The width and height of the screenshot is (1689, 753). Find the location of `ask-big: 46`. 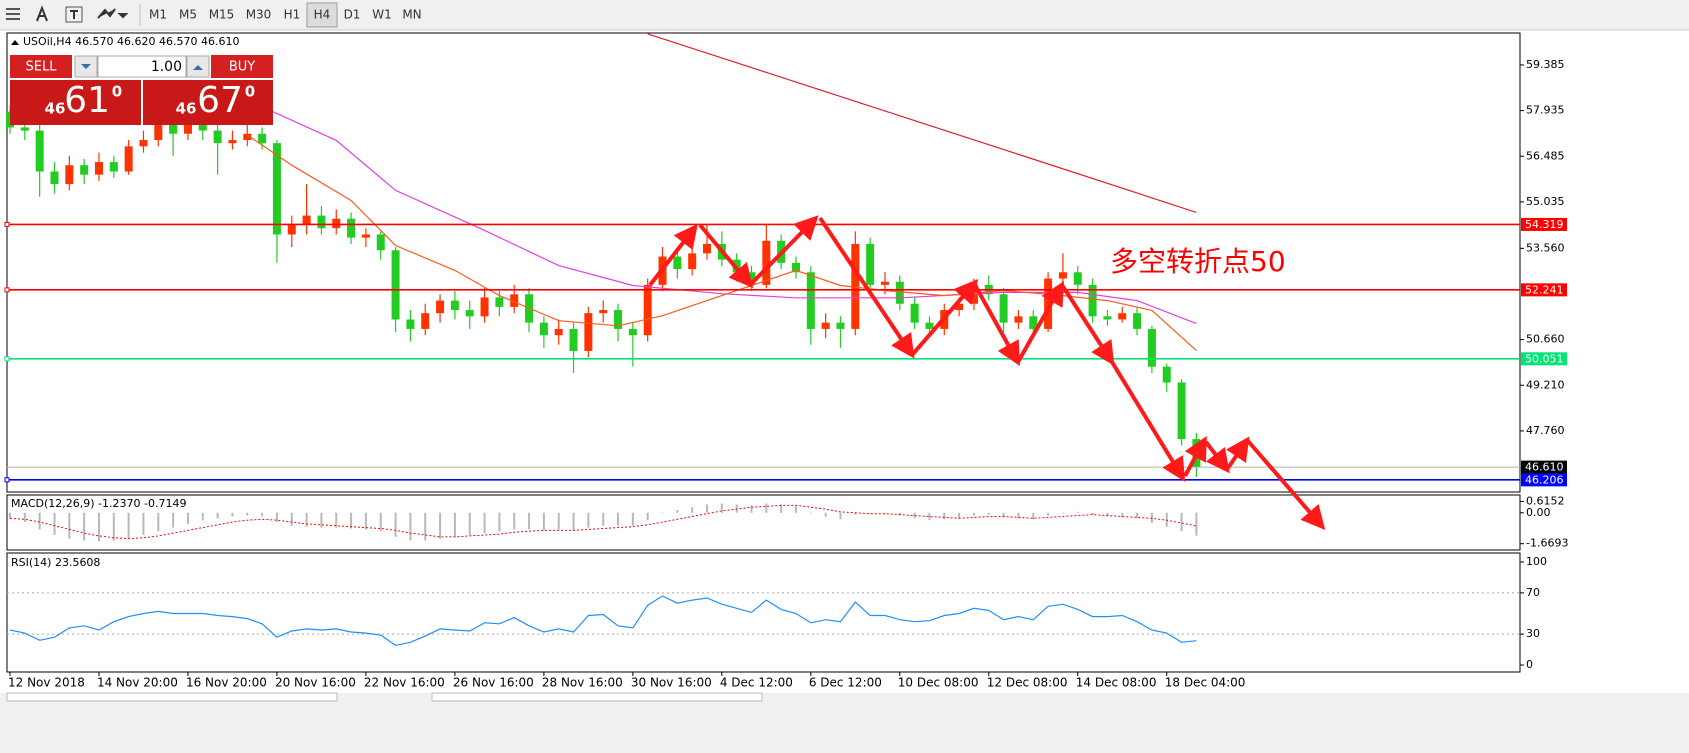

ask-big: 46 is located at coordinates (186, 109).